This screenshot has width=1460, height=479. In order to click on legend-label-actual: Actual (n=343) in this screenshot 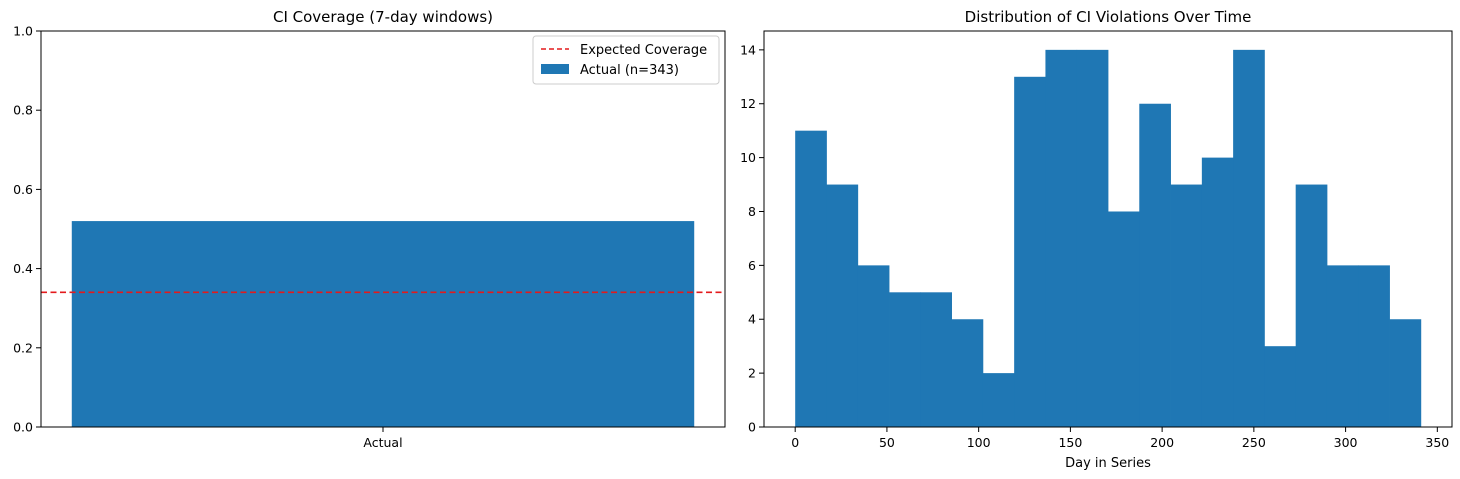, I will do `click(629, 70)`.